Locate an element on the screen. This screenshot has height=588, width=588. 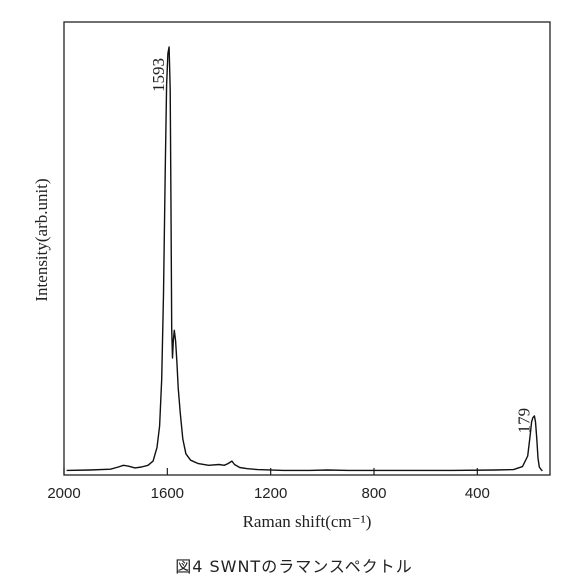
x-tick-label: 1200 is located at coordinates (270, 493).